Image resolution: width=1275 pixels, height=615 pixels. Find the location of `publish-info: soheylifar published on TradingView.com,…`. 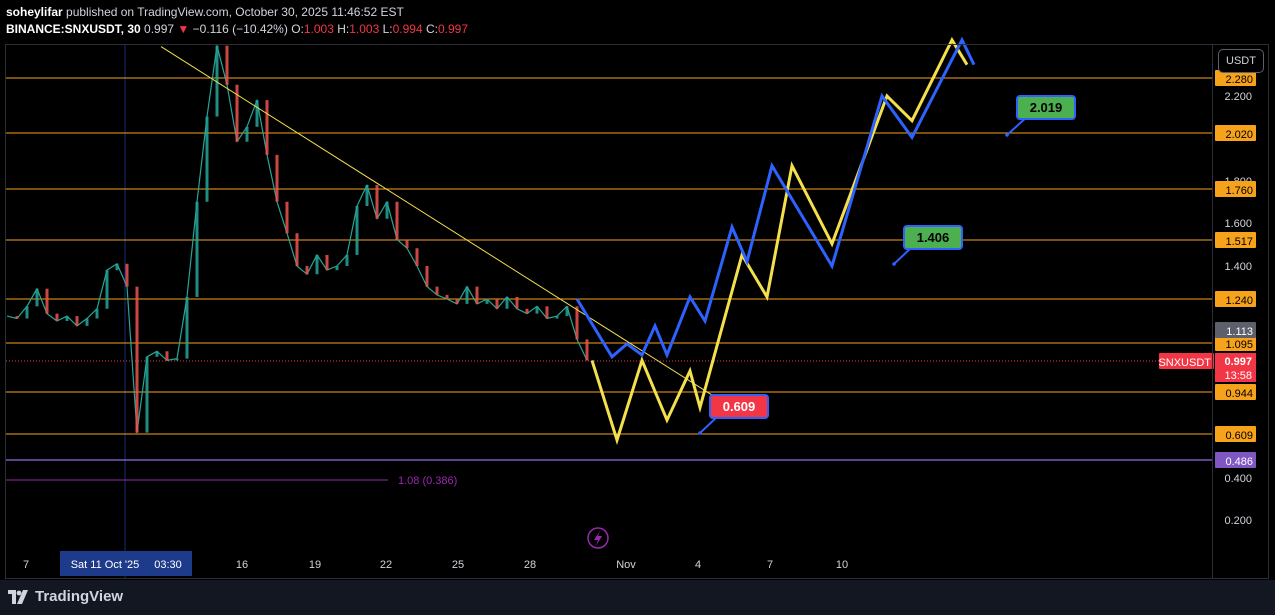

publish-info: soheylifar published on TradingView.com,… is located at coordinates (205, 12).